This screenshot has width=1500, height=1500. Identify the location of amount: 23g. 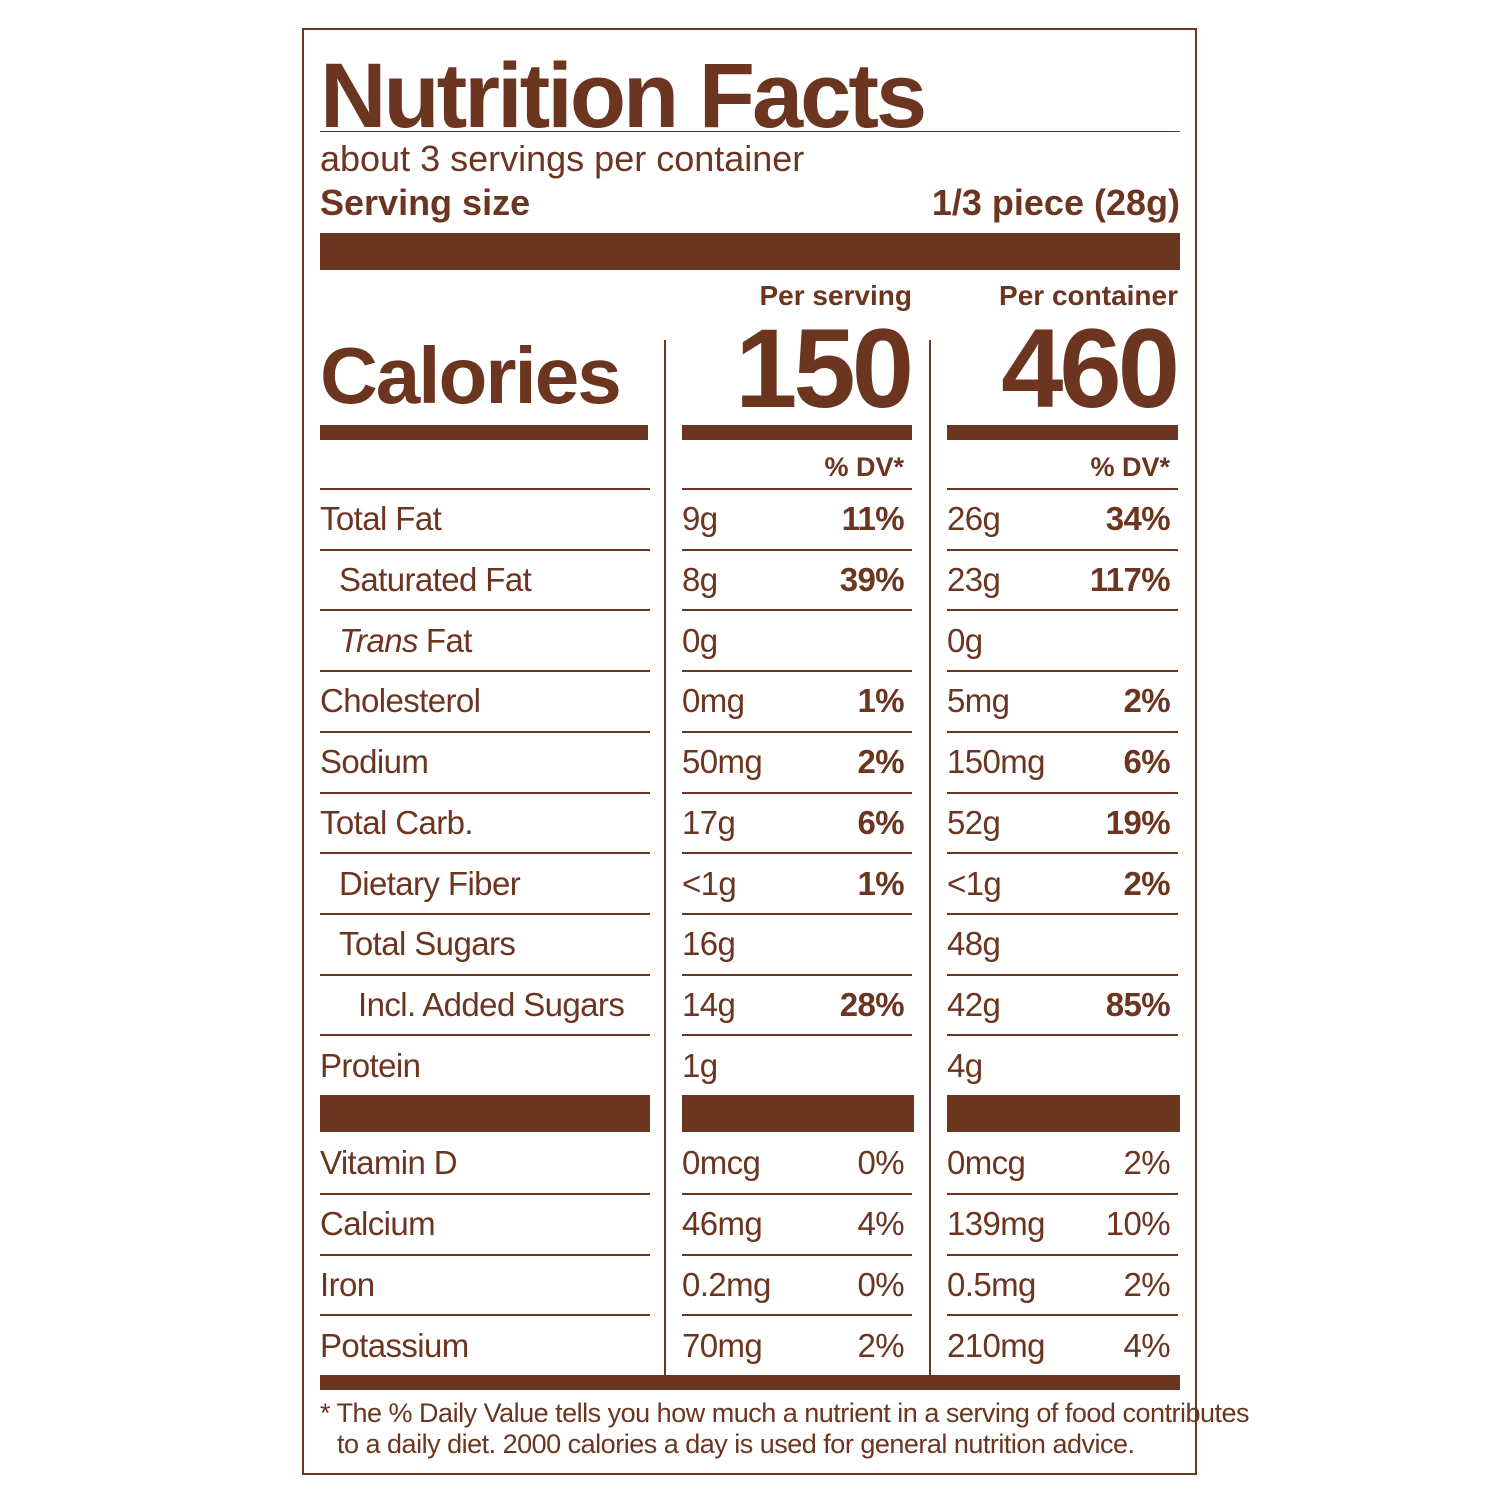
(974, 580).